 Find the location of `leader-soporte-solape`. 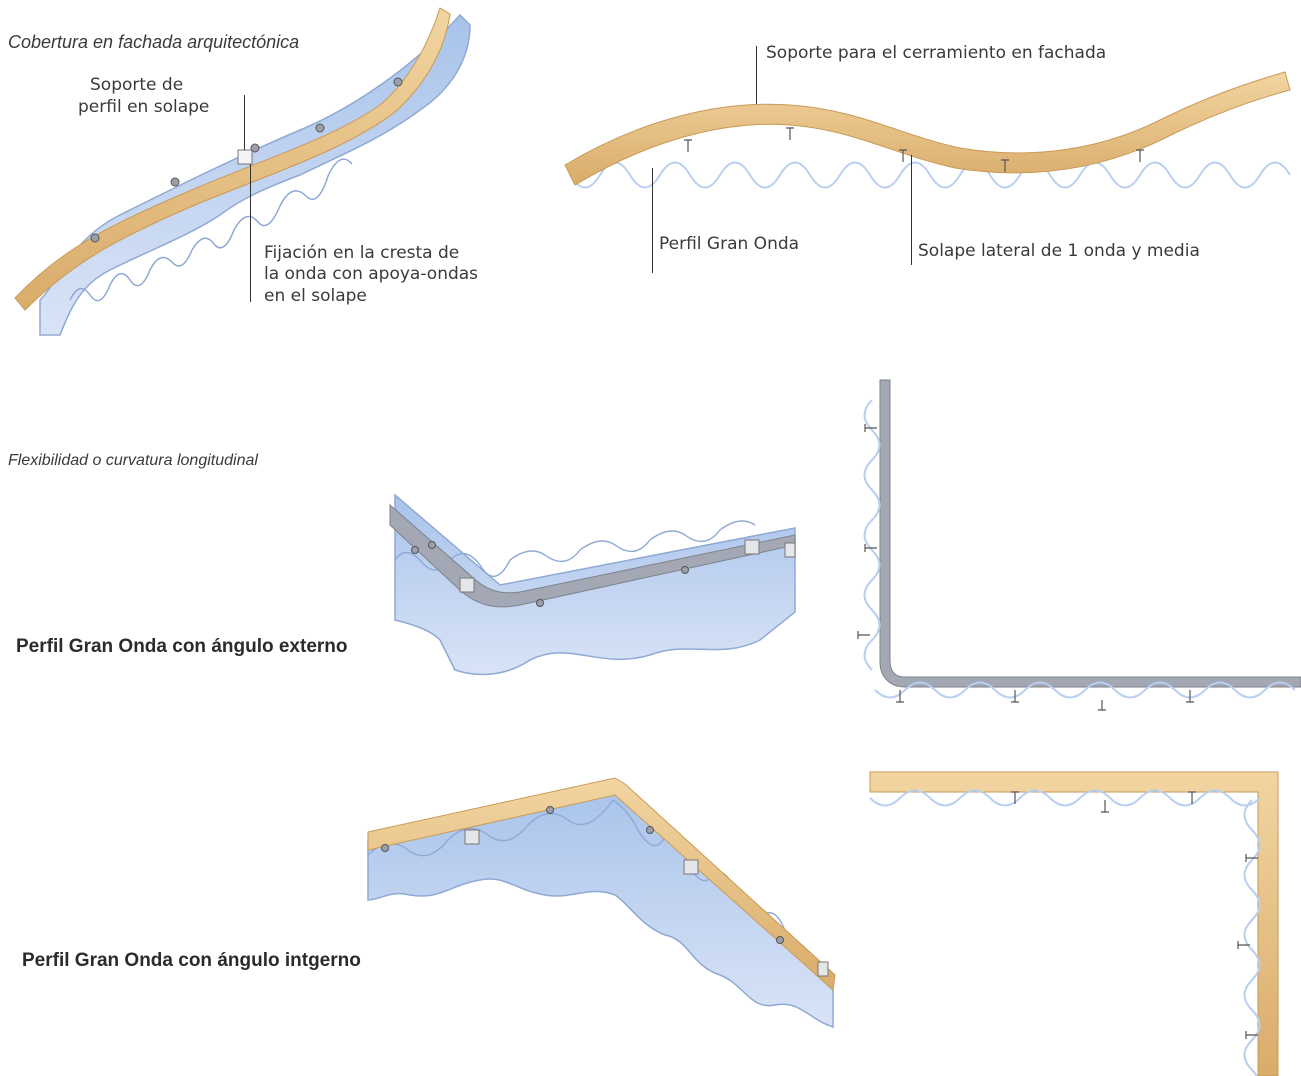

leader-soporte-solape is located at coordinates (244, 122).